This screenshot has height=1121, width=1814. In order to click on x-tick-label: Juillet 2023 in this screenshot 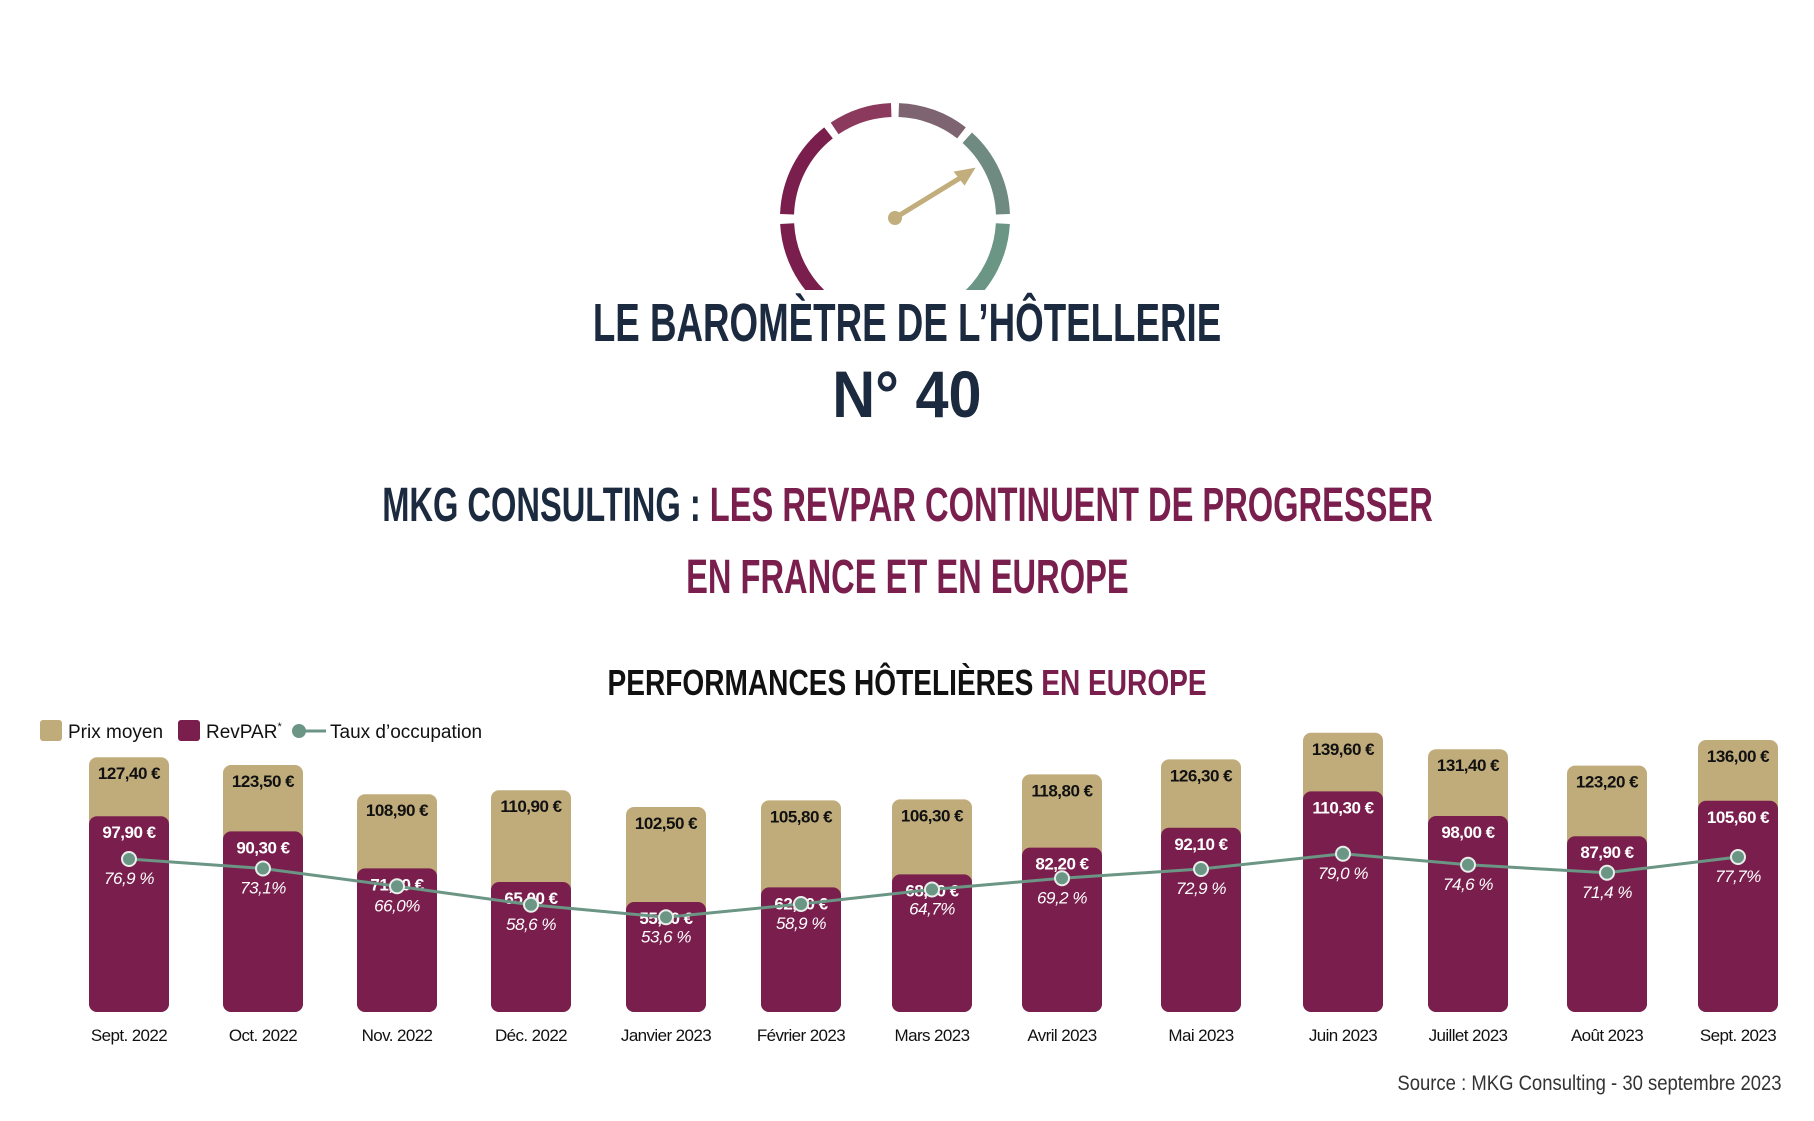, I will do `click(1468, 1035)`.